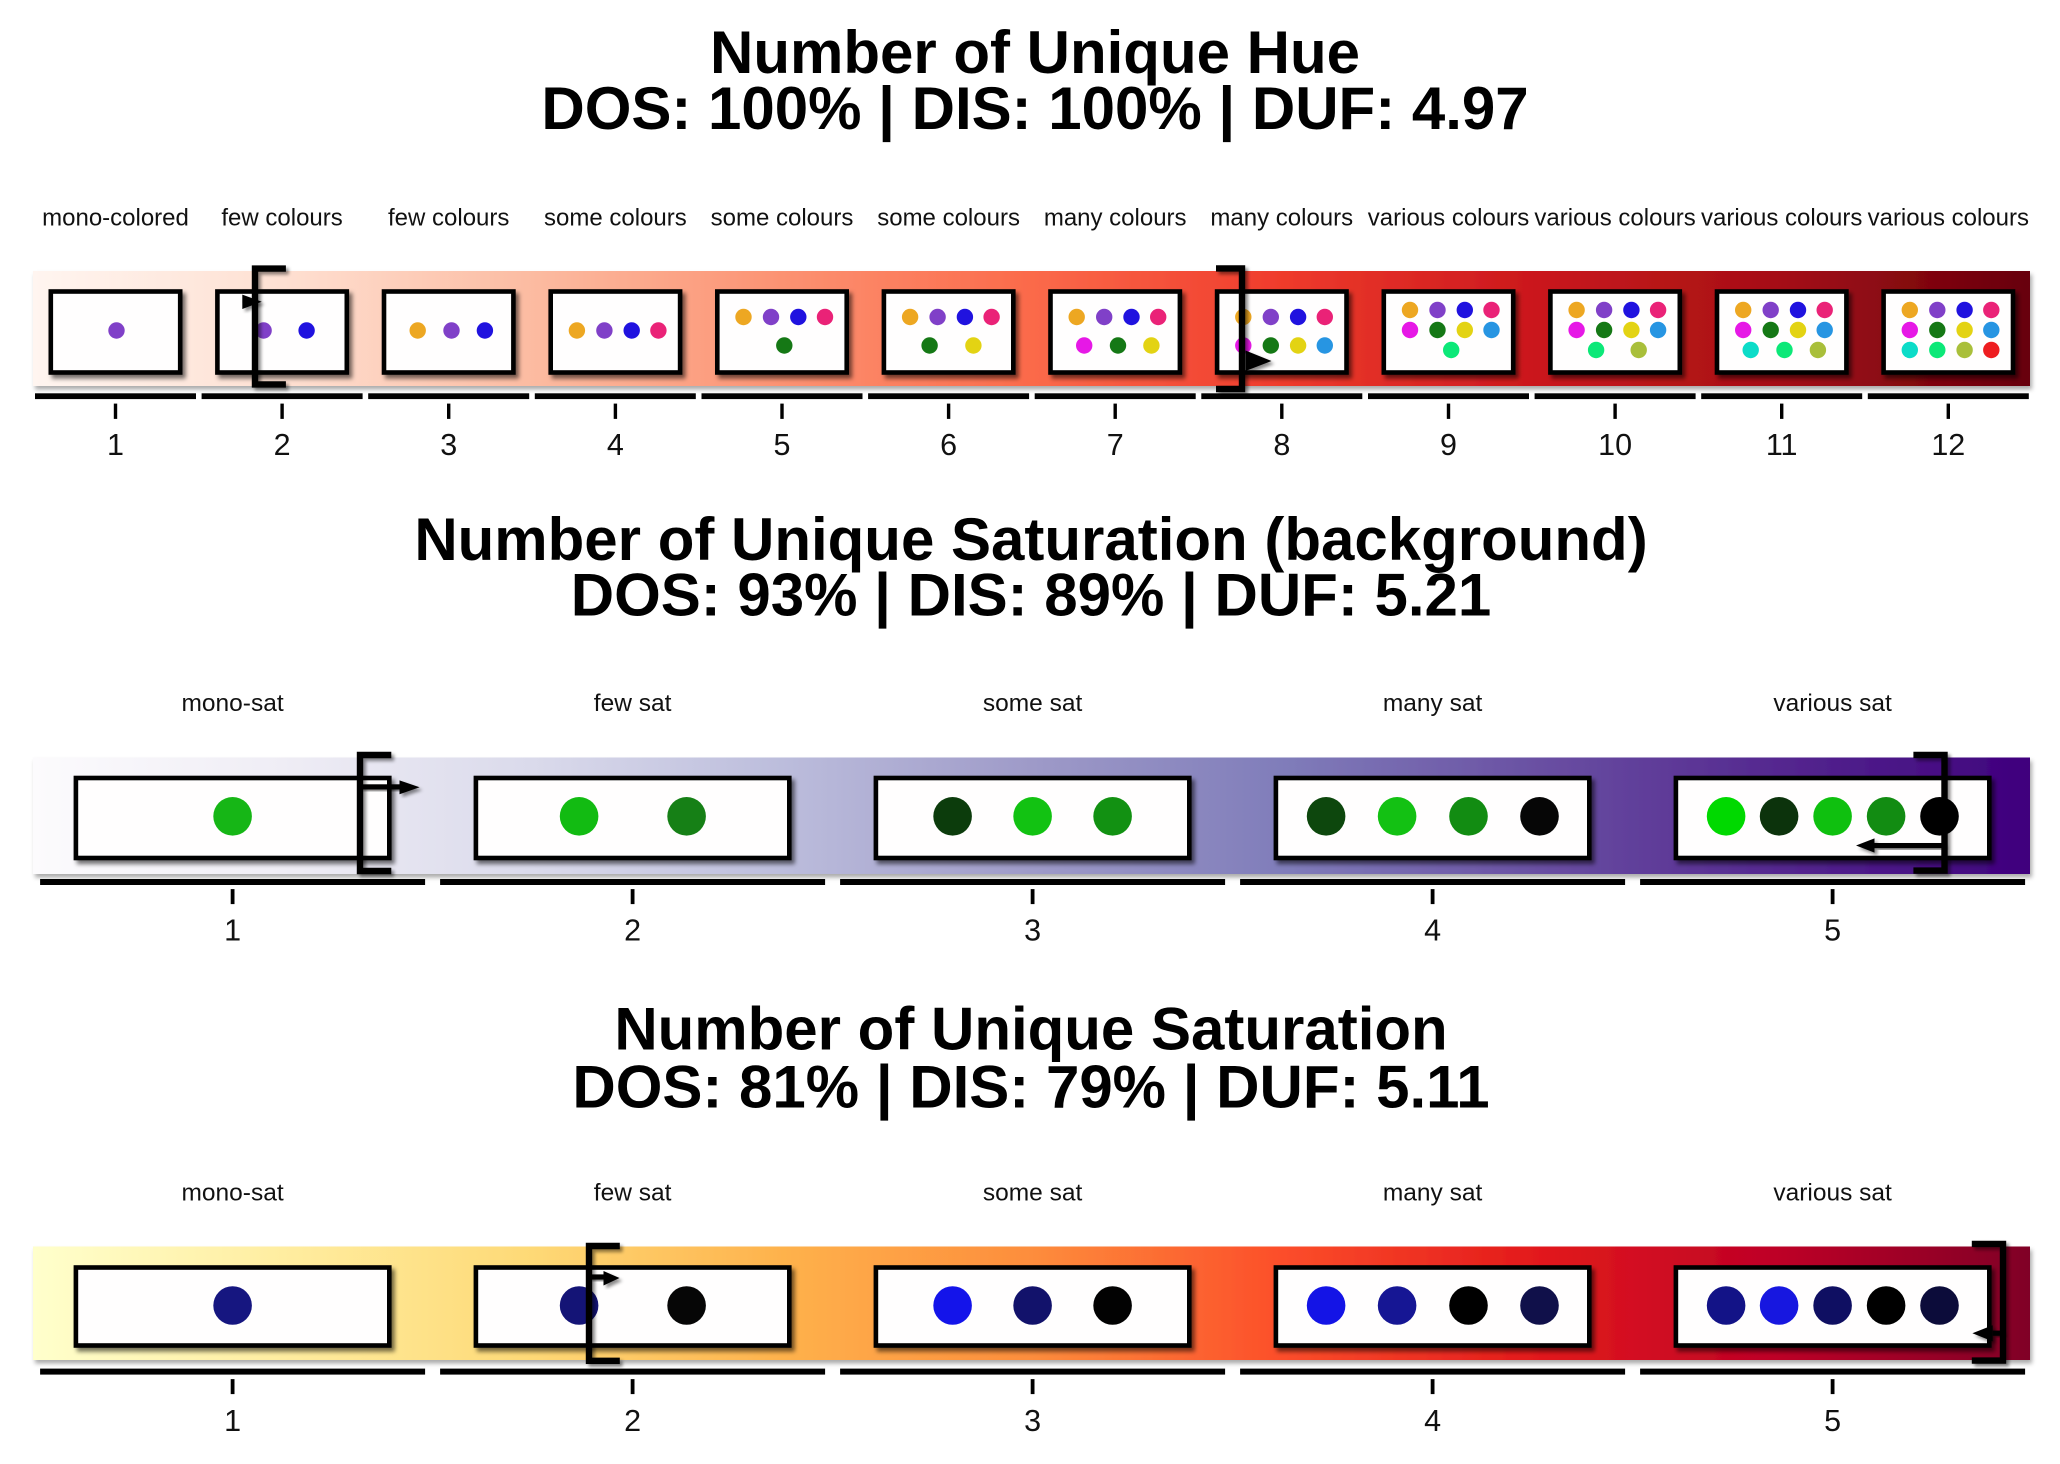 The height and width of the screenshot is (1464, 2060). I want to click on svg-text: Number of Unique Saturation, so click(1030, 1028).